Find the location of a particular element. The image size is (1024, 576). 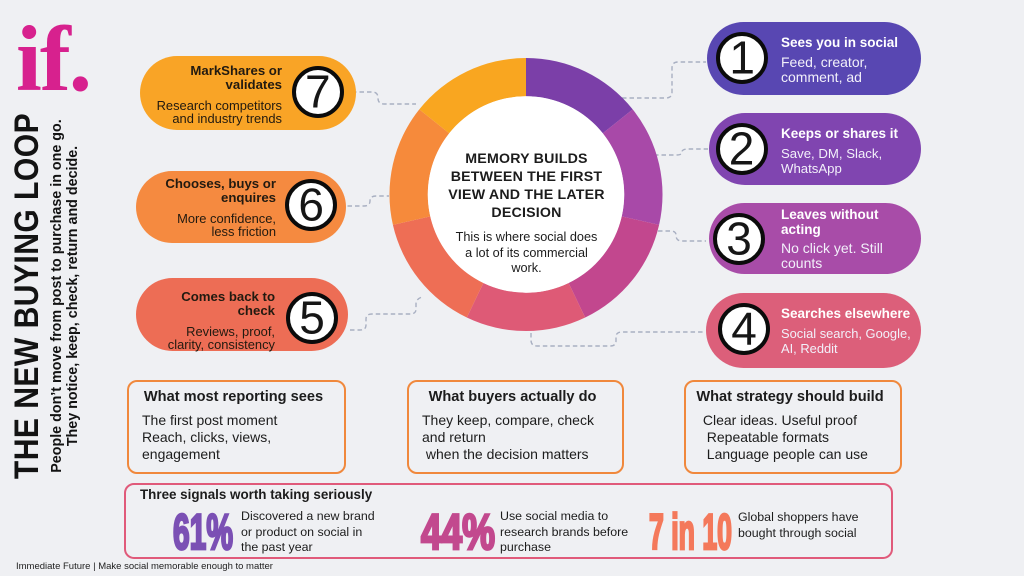

svg-text: 61% is located at coordinates (203, 533).